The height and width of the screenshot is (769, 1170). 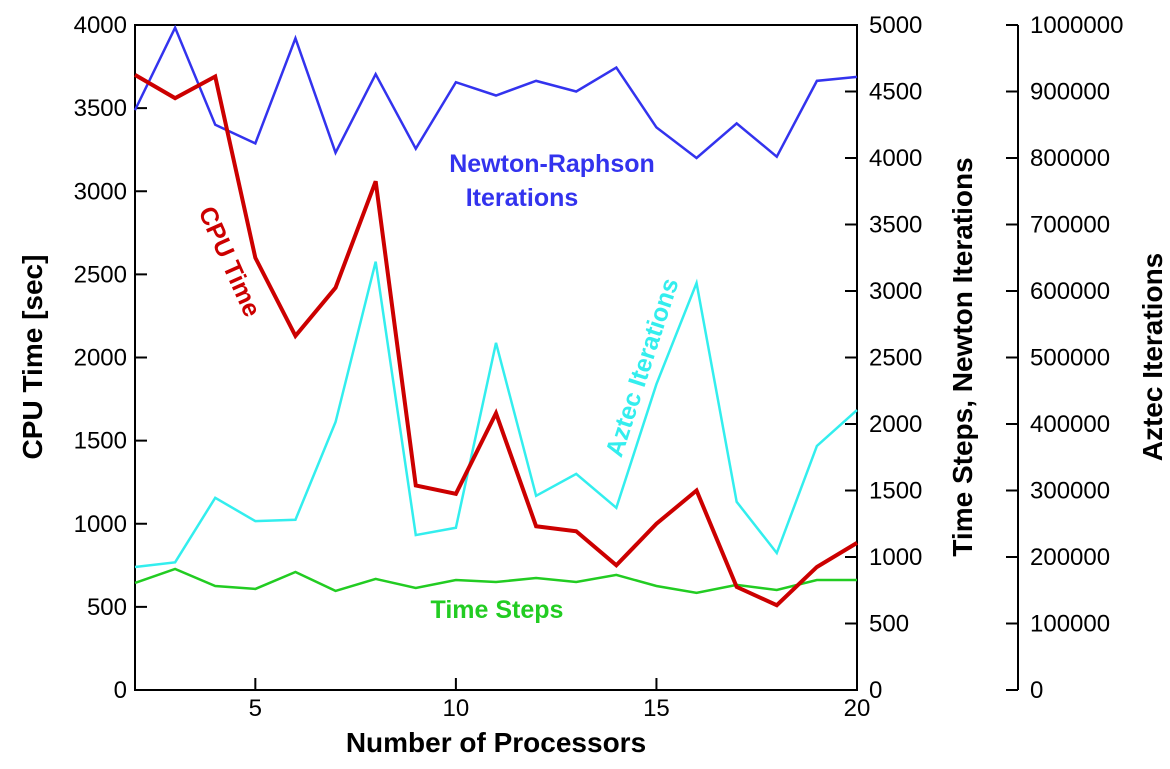 What do you see at coordinates (857, 708) in the screenshot?
I see `x-tick-label: 20` at bounding box center [857, 708].